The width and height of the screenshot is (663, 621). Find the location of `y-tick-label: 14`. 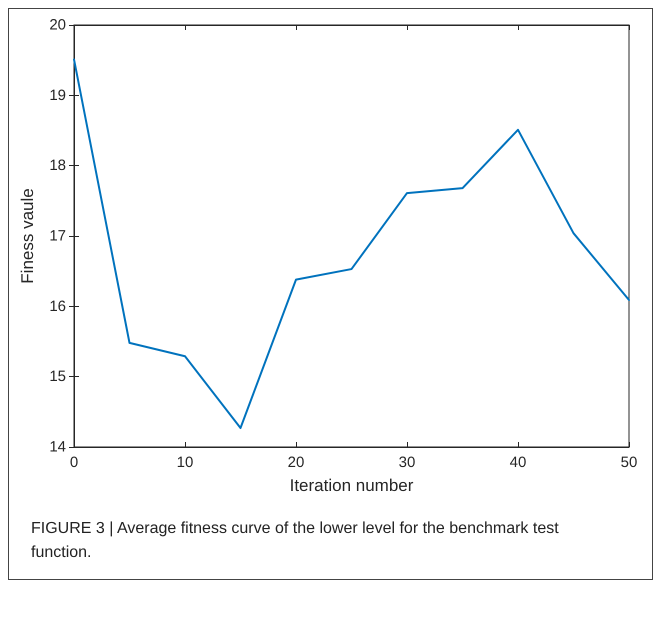

y-tick-label: 14 is located at coordinates (57, 447).